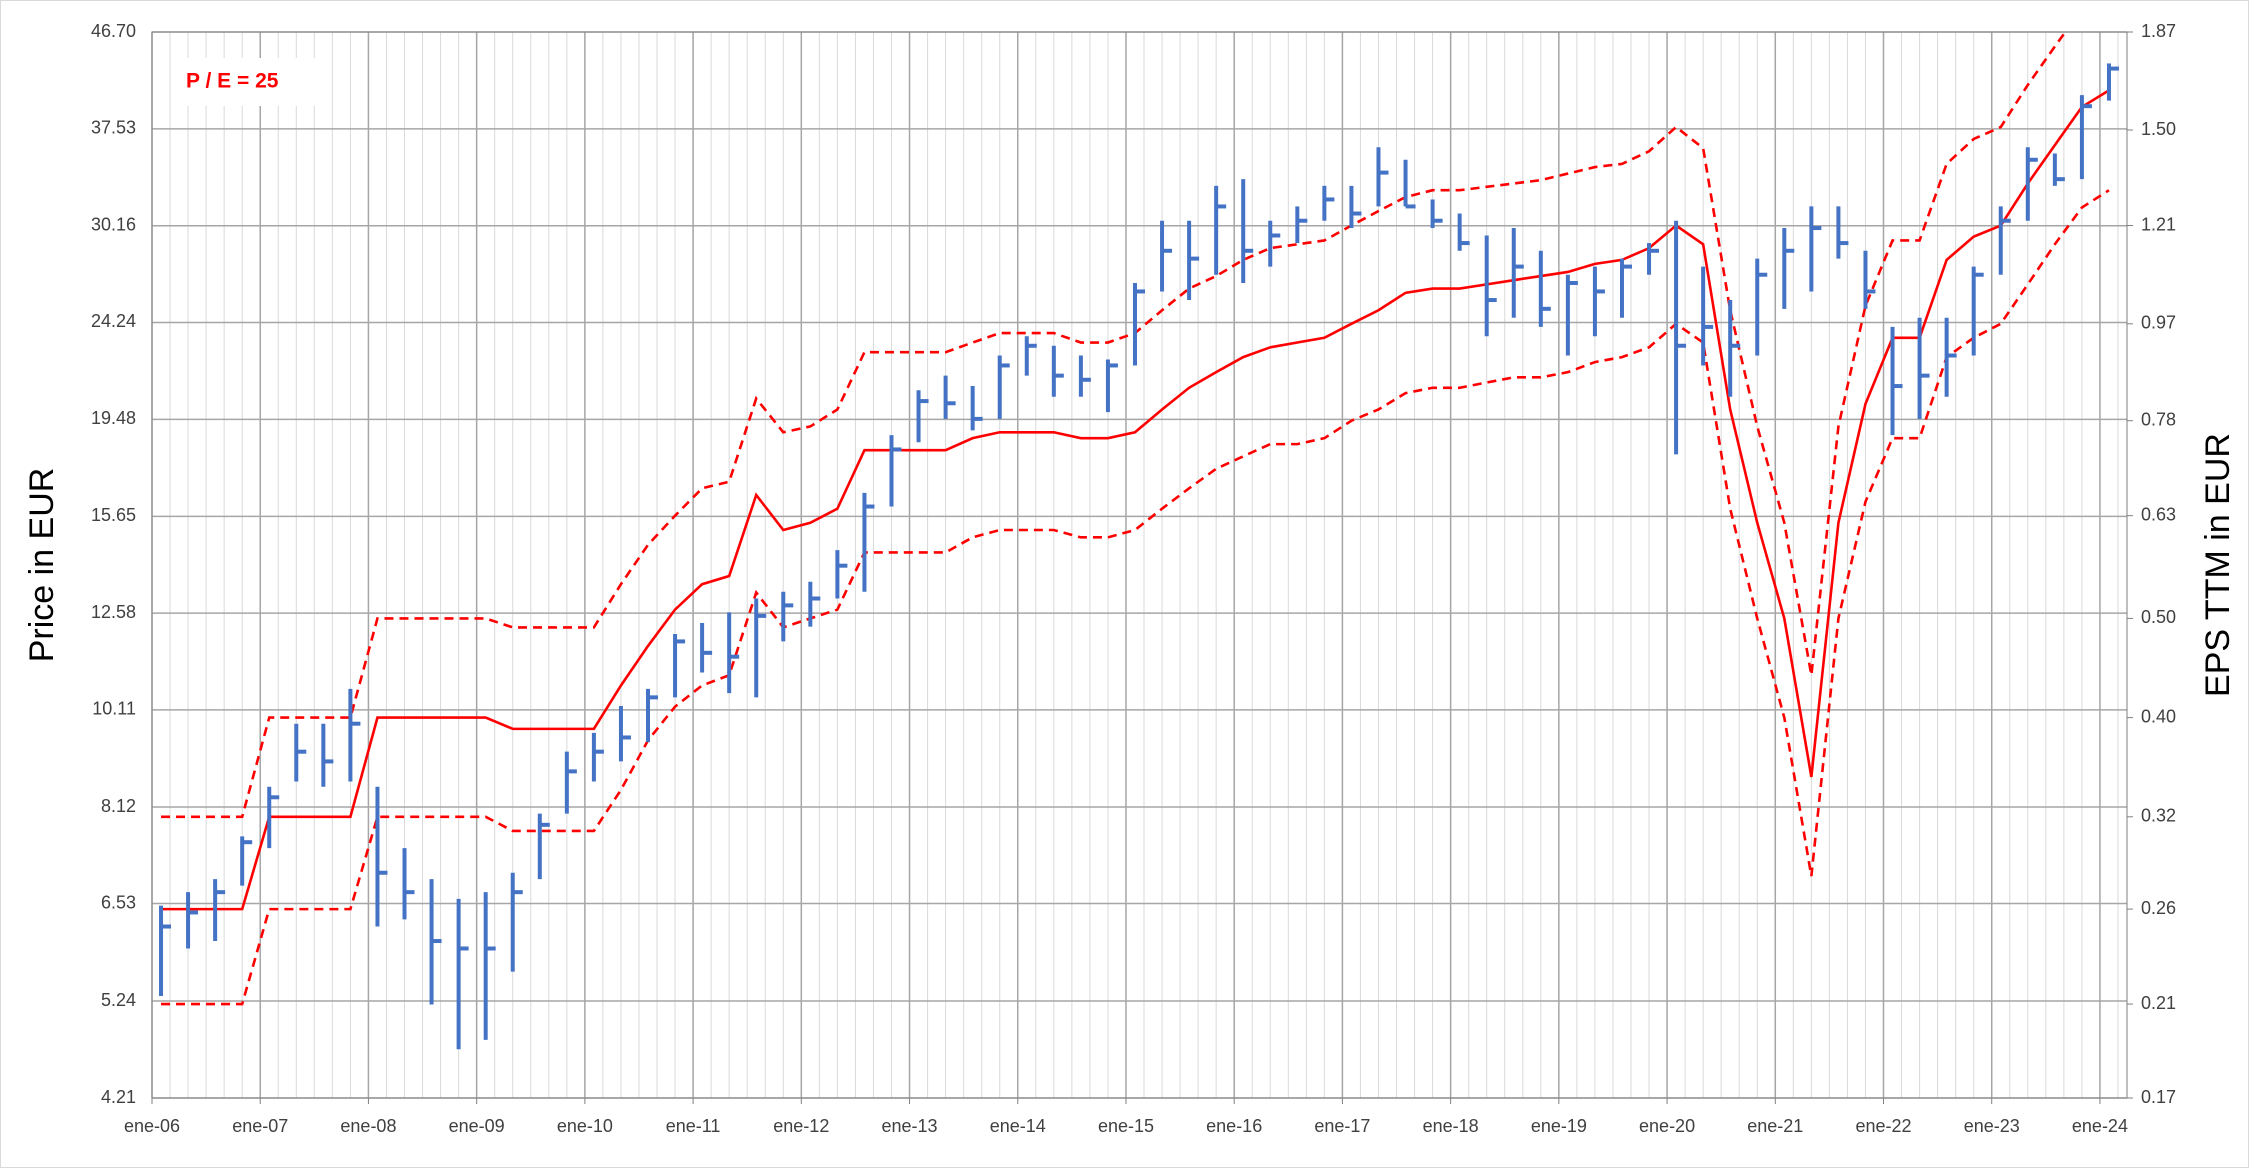 The image size is (2249, 1168). Describe the element at coordinates (1775, 1126) in the screenshot. I see `x-tick-label: ene-21` at that location.